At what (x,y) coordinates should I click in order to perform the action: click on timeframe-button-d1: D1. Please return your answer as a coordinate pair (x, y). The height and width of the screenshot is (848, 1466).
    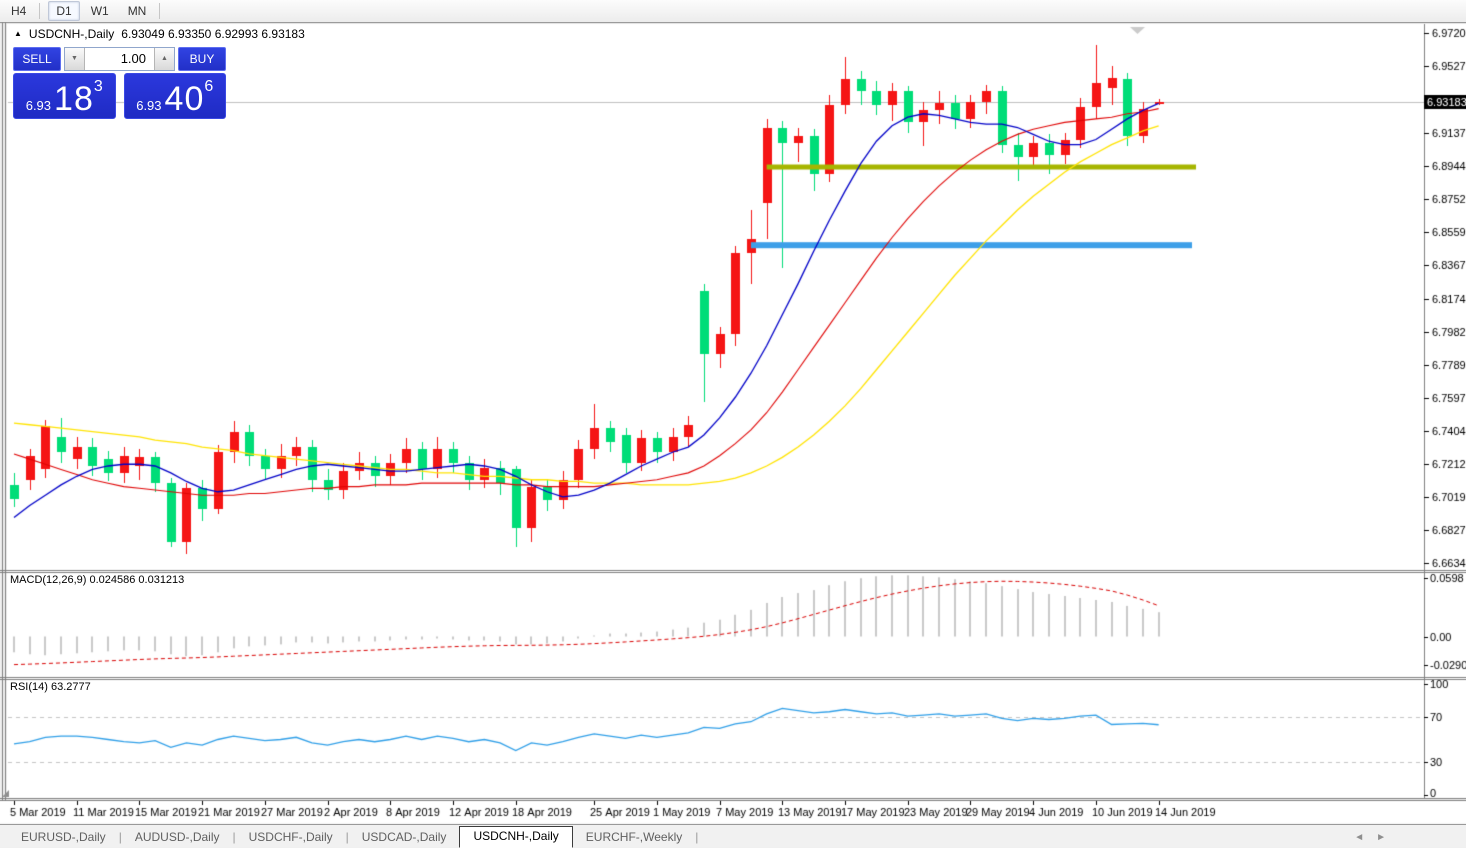
    Looking at the image, I should click on (64, 11).